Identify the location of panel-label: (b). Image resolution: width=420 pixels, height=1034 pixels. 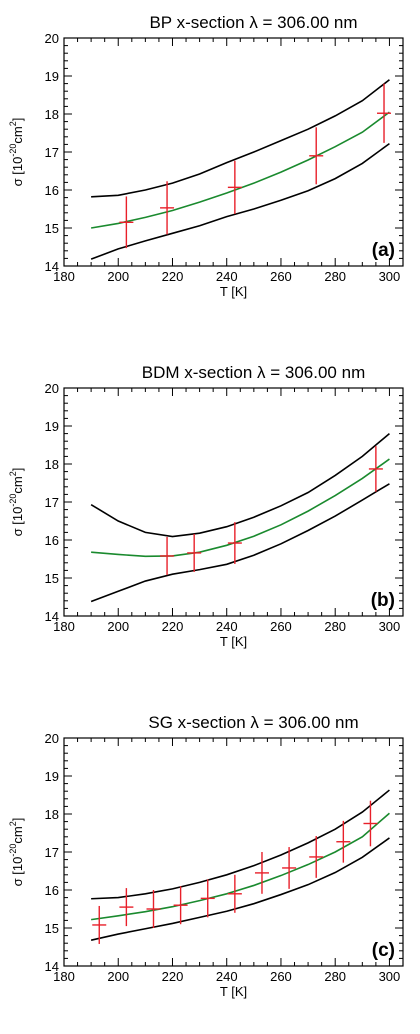
(383, 600).